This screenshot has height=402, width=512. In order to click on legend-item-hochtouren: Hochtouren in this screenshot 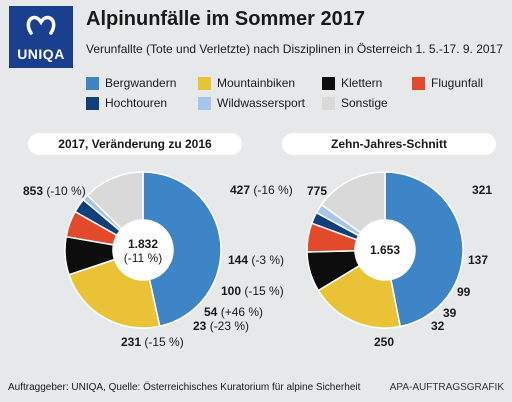, I will do `click(126, 103)`.